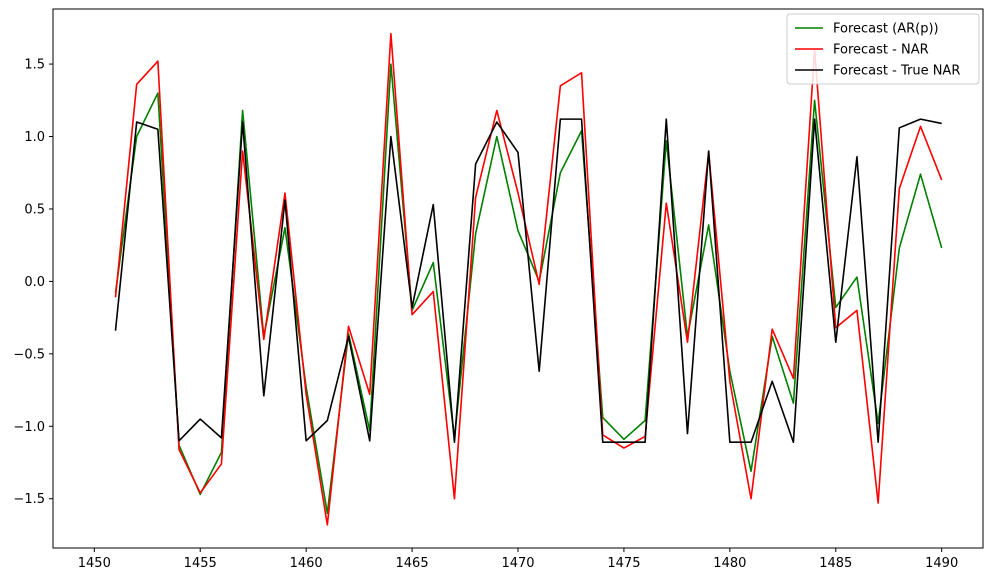  Describe the element at coordinates (34, 209) in the screenshot. I see `y-tick-label: 0.5` at that location.